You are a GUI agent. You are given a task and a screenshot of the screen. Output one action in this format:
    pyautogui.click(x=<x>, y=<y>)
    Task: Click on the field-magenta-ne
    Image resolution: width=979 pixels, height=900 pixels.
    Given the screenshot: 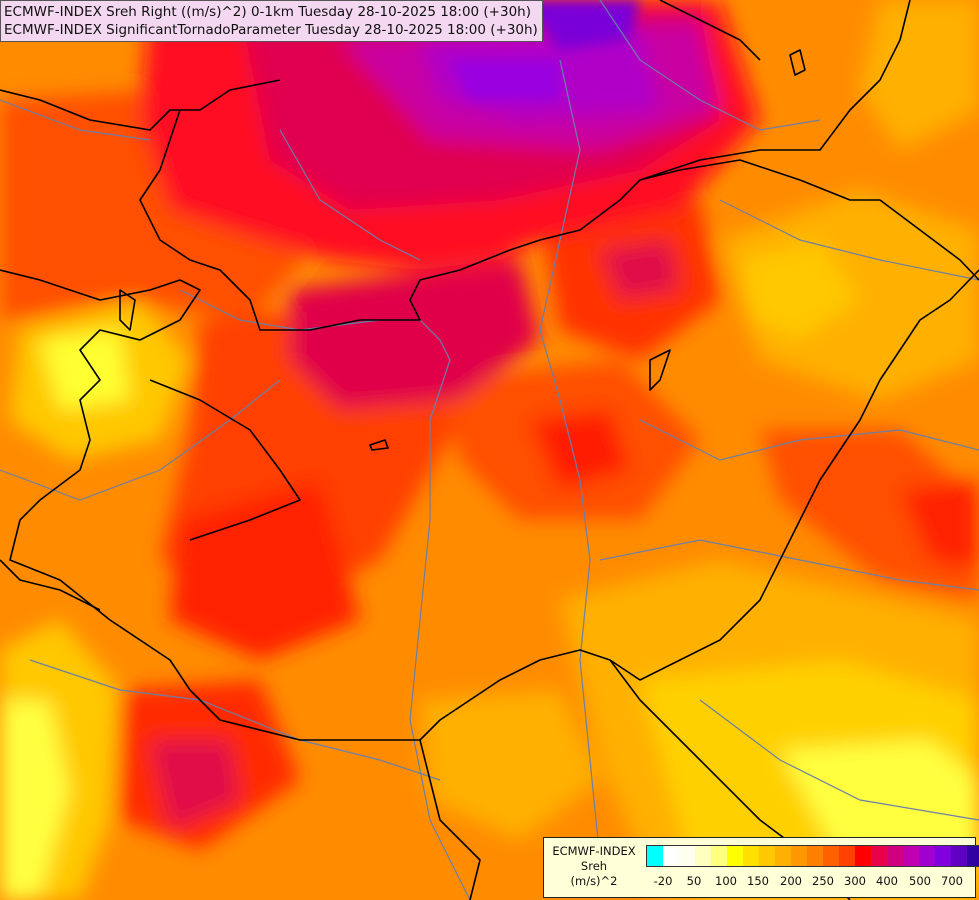 What is the action you would take?
    pyautogui.click(x=640, y=270)
    